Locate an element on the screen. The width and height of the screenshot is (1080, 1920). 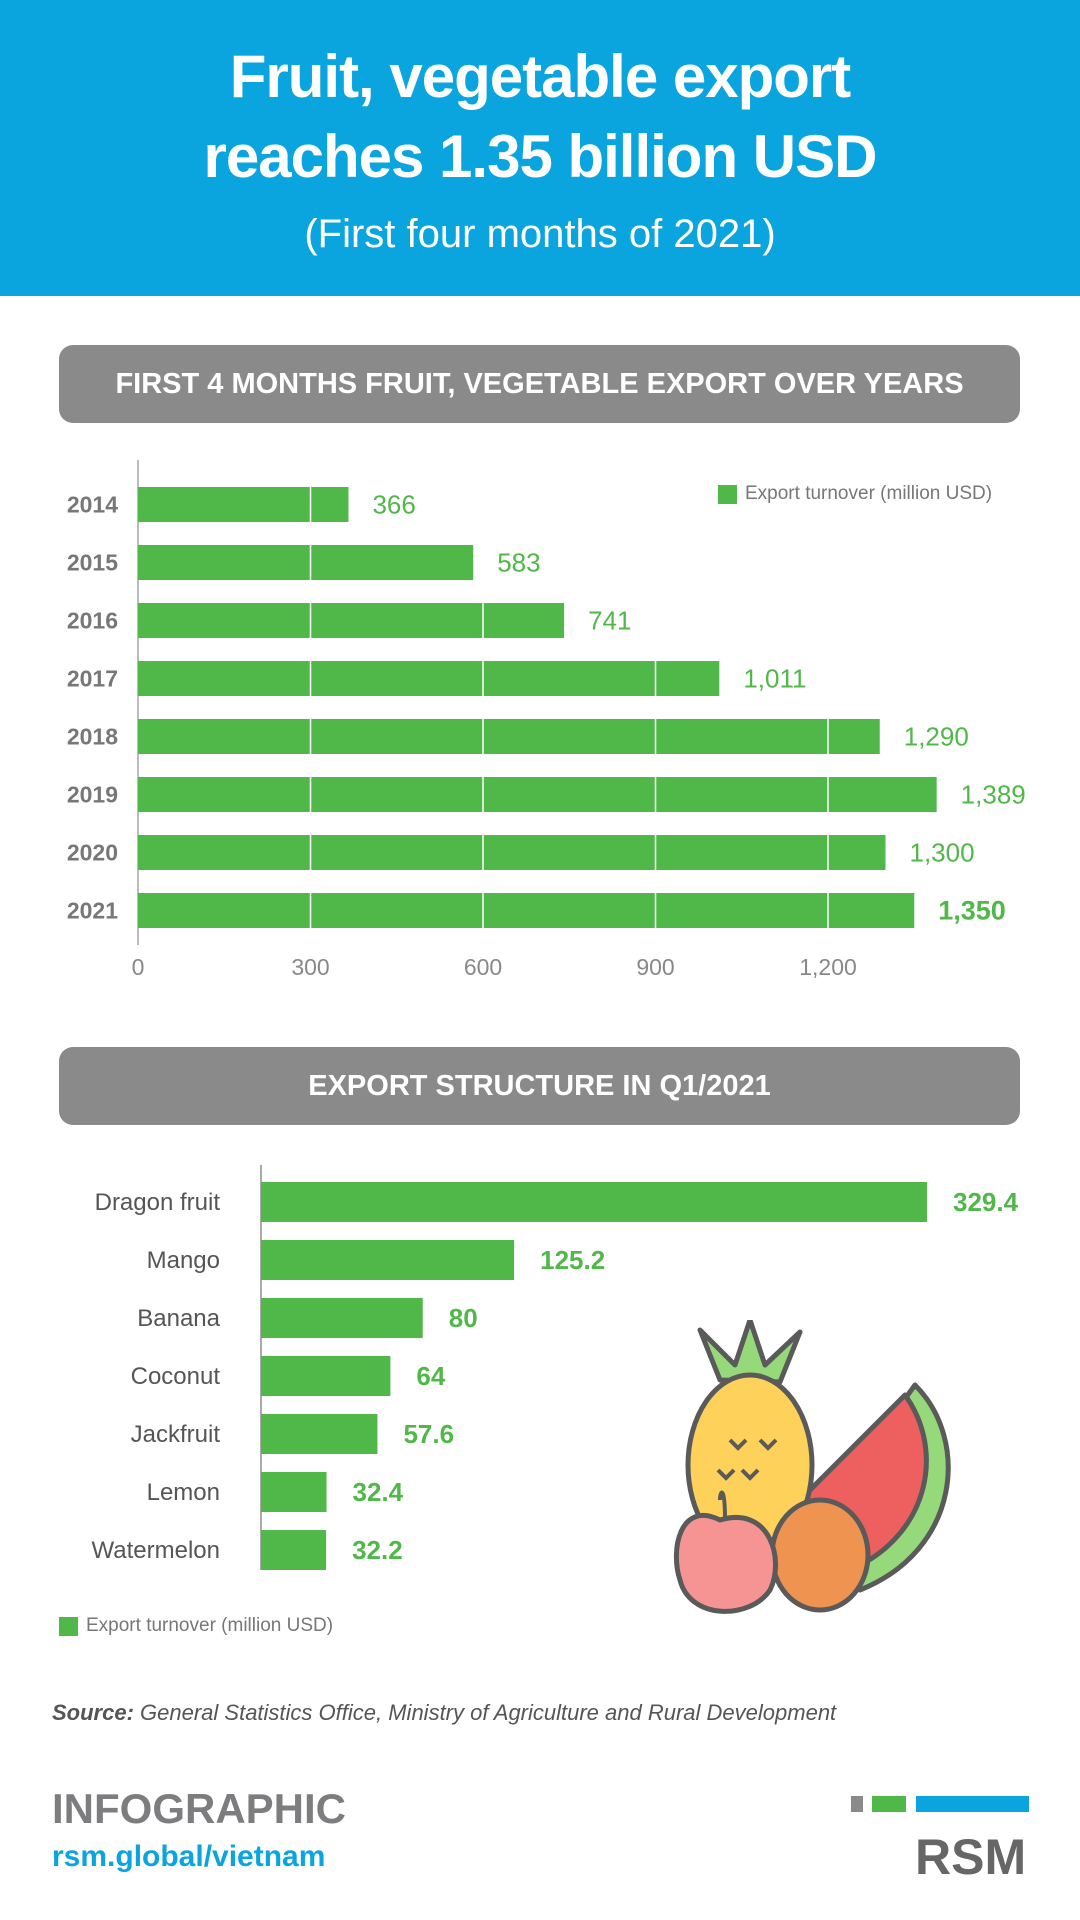
category-label: Banana is located at coordinates (178, 1318).